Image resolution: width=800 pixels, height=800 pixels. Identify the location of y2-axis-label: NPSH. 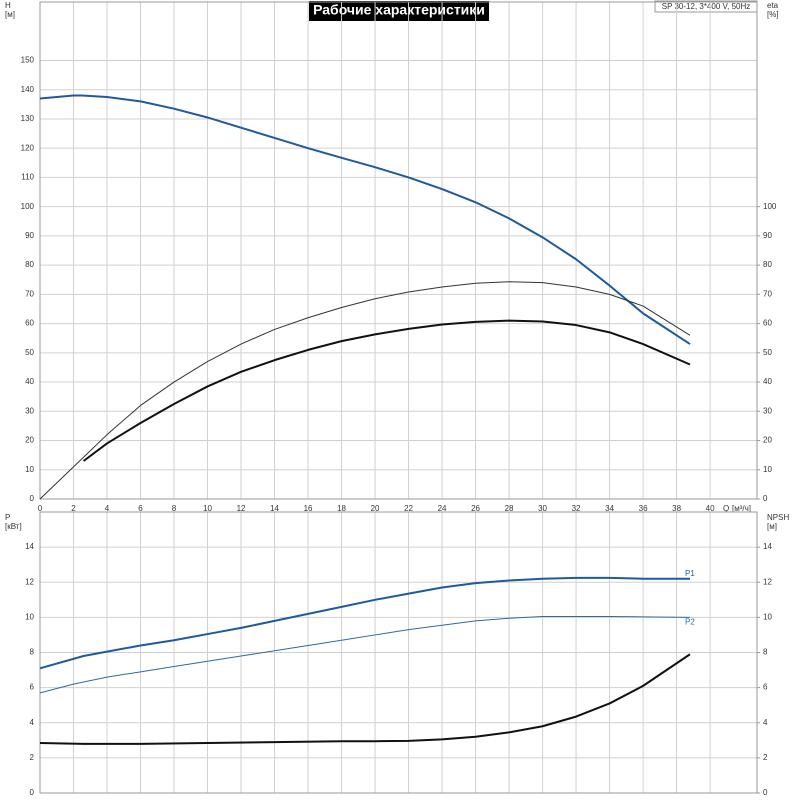
(778, 517).